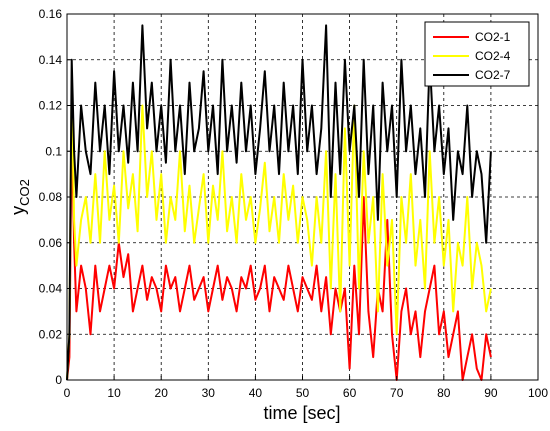 The height and width of the screenshot is (431, 550). Describe the element at coordinates (53, 151) in the screenshot. I see `y-tick-label: 0.1` at that location.